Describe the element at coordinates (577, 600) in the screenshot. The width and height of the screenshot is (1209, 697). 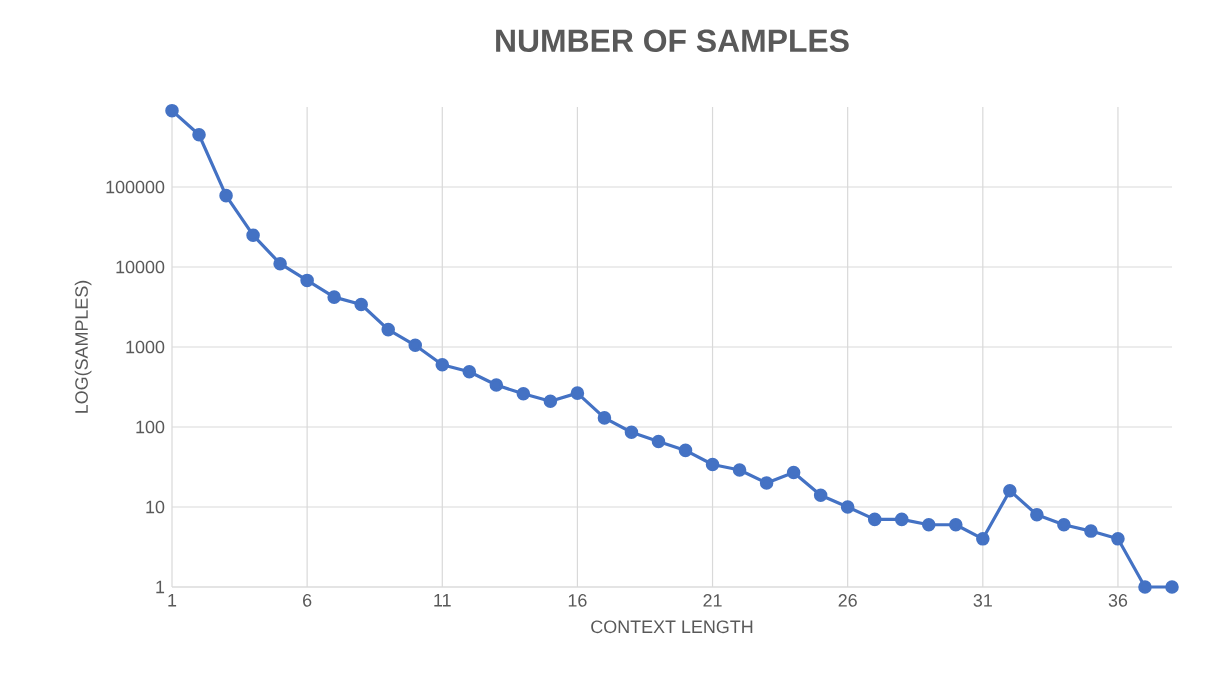
I see `x-tick-label: 16` at that location.